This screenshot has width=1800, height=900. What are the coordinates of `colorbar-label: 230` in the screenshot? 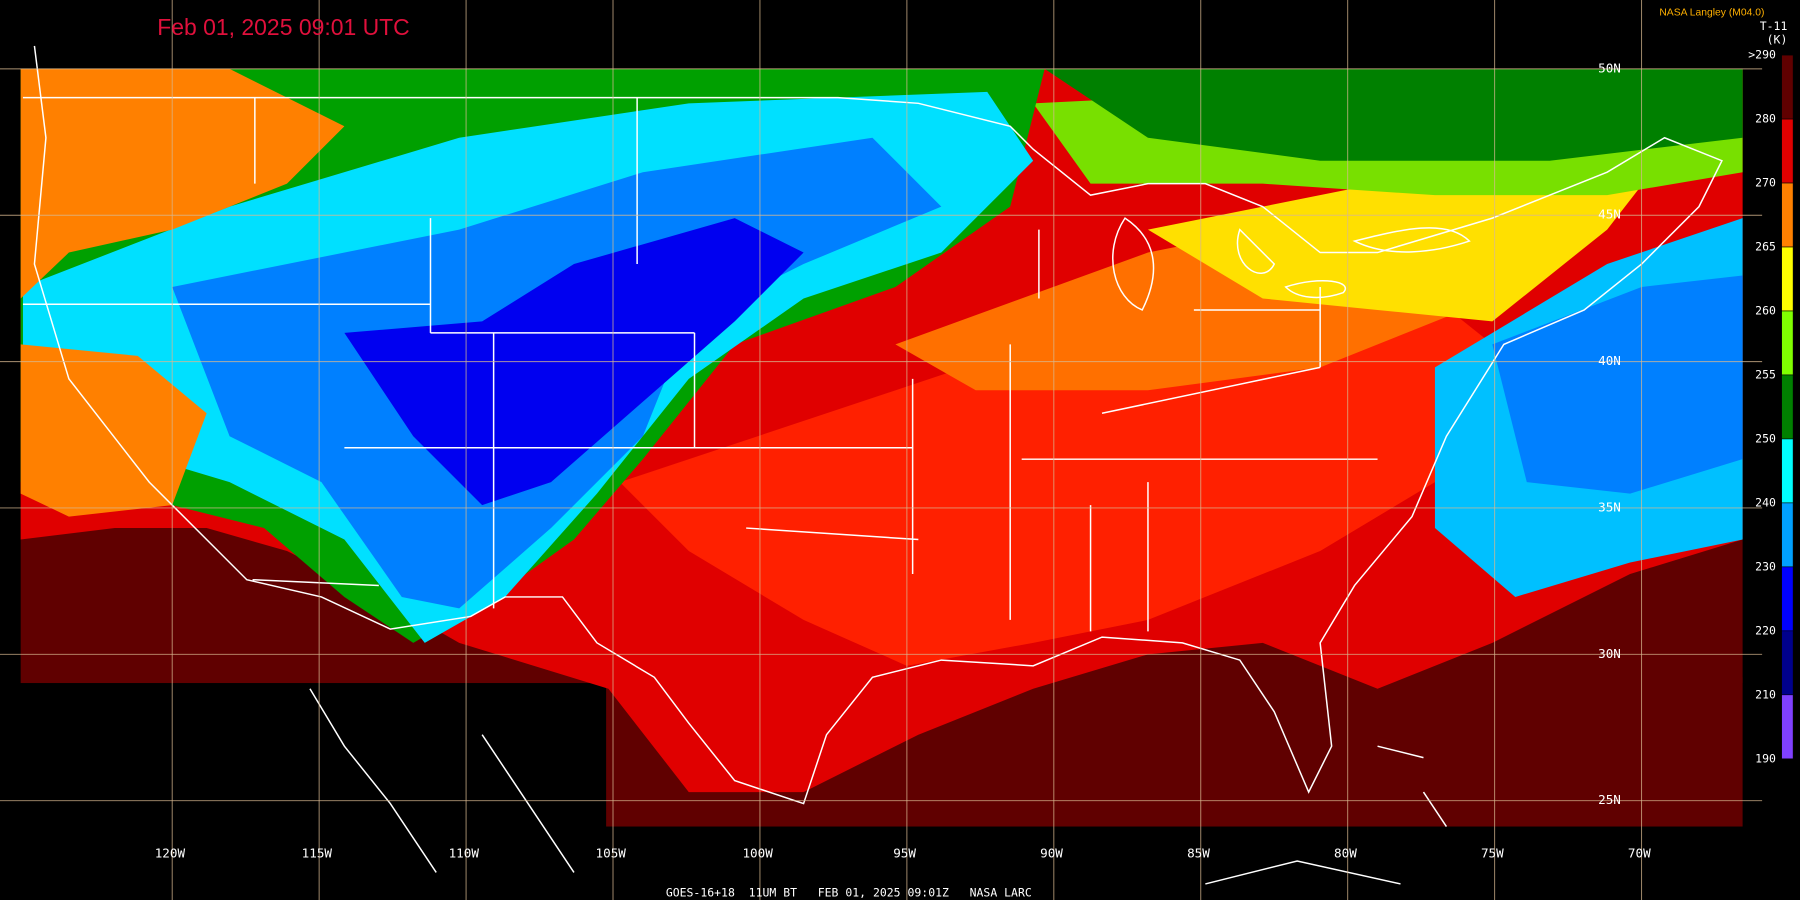 It's located at (1765, 566).